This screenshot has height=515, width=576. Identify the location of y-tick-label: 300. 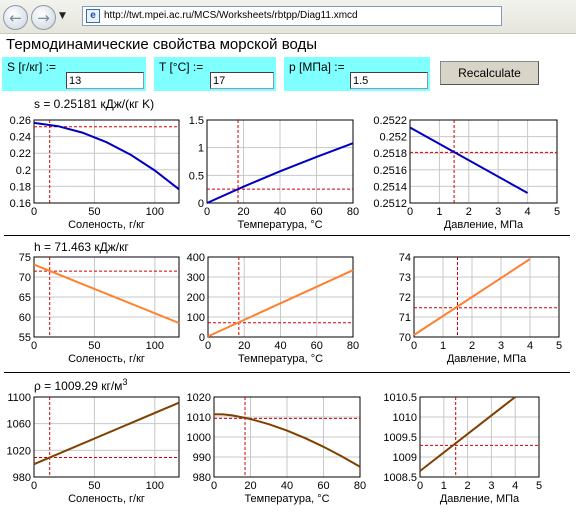
(196, 278).